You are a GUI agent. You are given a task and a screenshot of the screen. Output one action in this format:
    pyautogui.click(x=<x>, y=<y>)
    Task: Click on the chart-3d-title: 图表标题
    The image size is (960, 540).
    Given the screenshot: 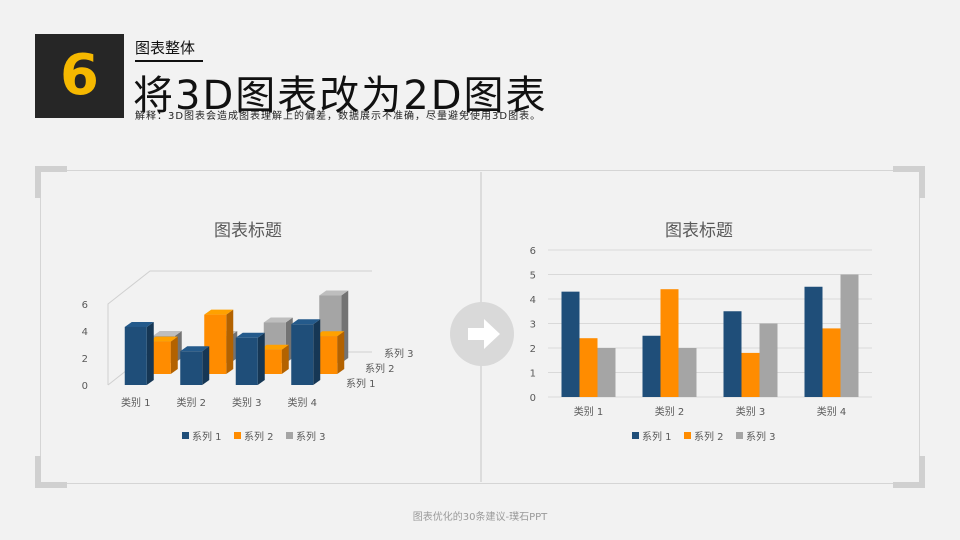 What is the action you would take?
    pyautogui.click(x=248, y=231)
    